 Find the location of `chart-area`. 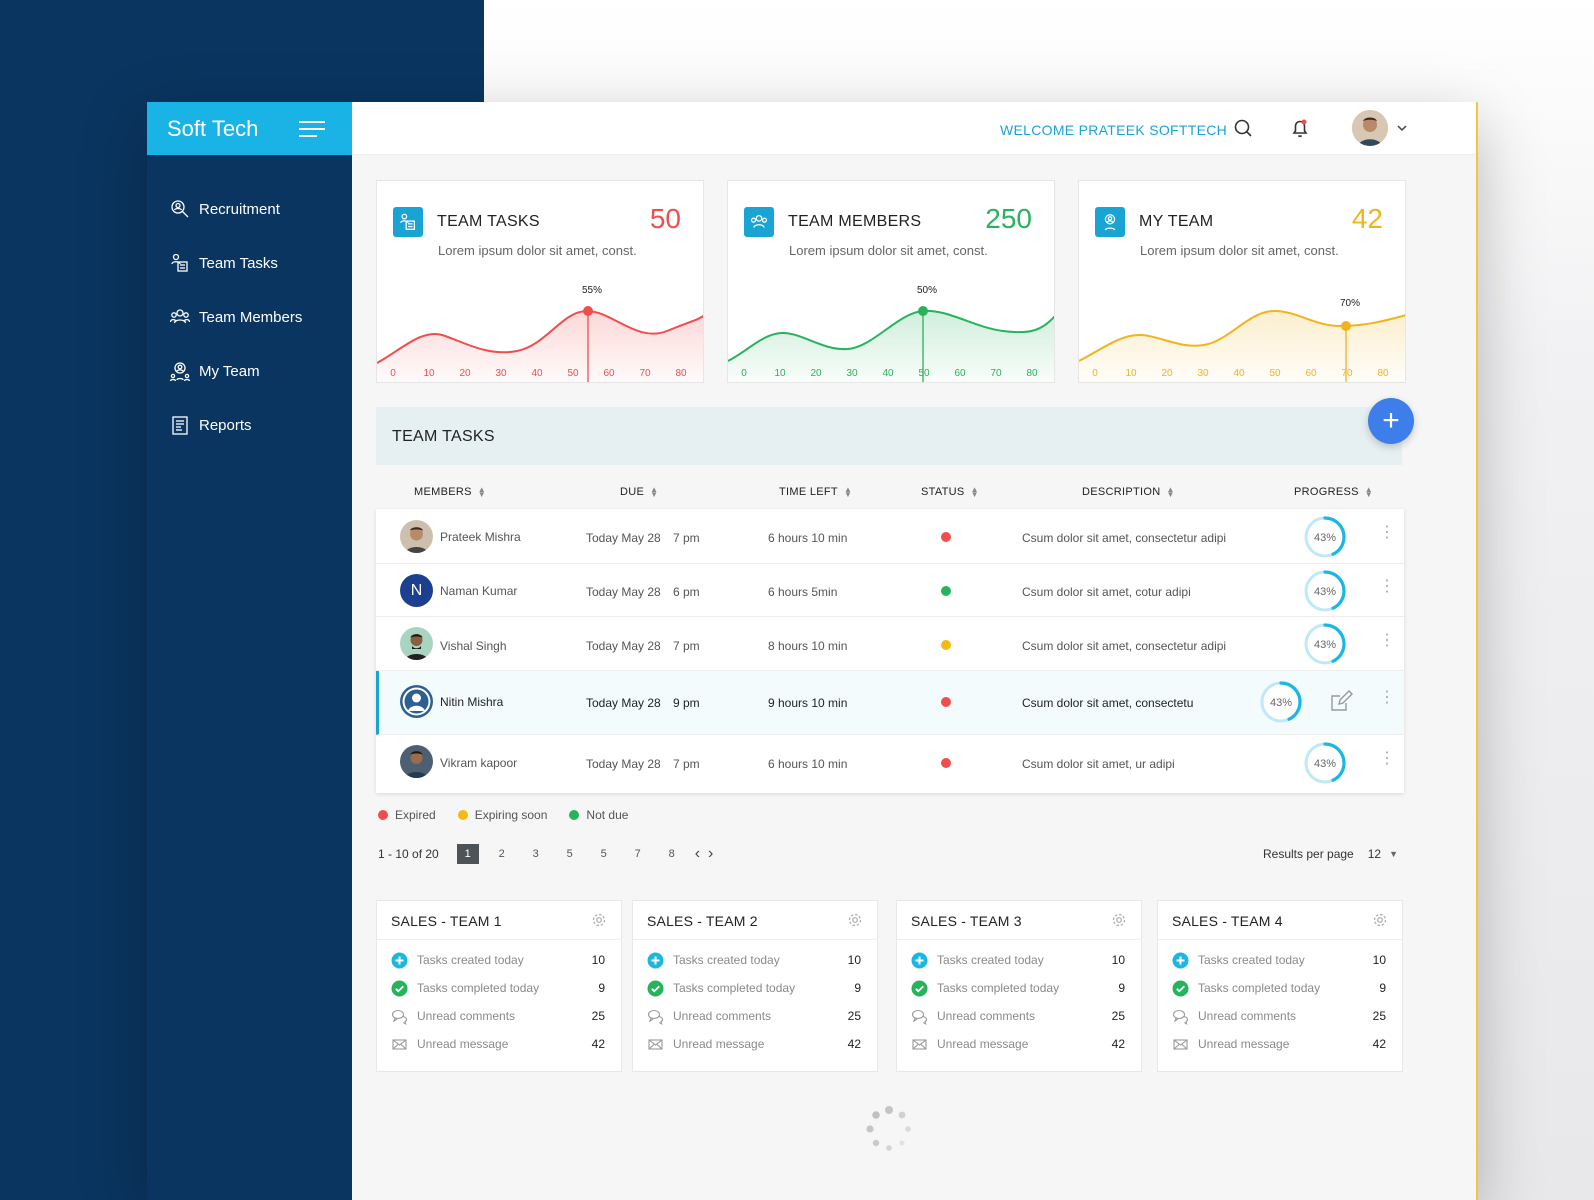

chart-area is located at coordinates (1242, 346).